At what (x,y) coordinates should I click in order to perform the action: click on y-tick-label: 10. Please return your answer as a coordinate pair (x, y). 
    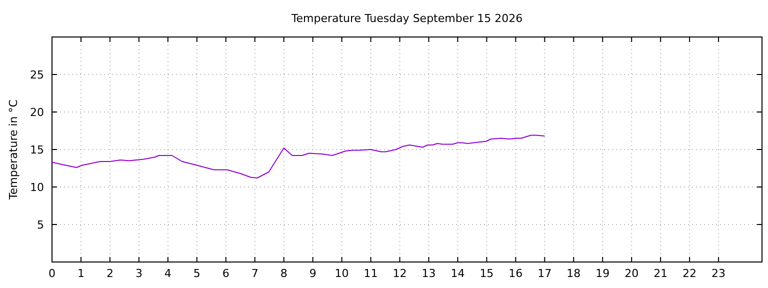
    Looking at the image, I should click on (37, 187).